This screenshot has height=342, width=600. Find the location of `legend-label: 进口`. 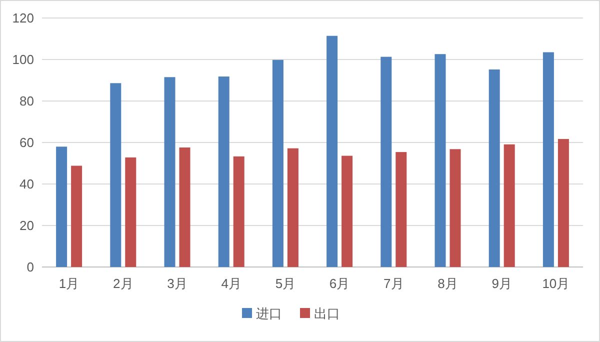

legend-label: 进口 is located at coordinates (269, 313).